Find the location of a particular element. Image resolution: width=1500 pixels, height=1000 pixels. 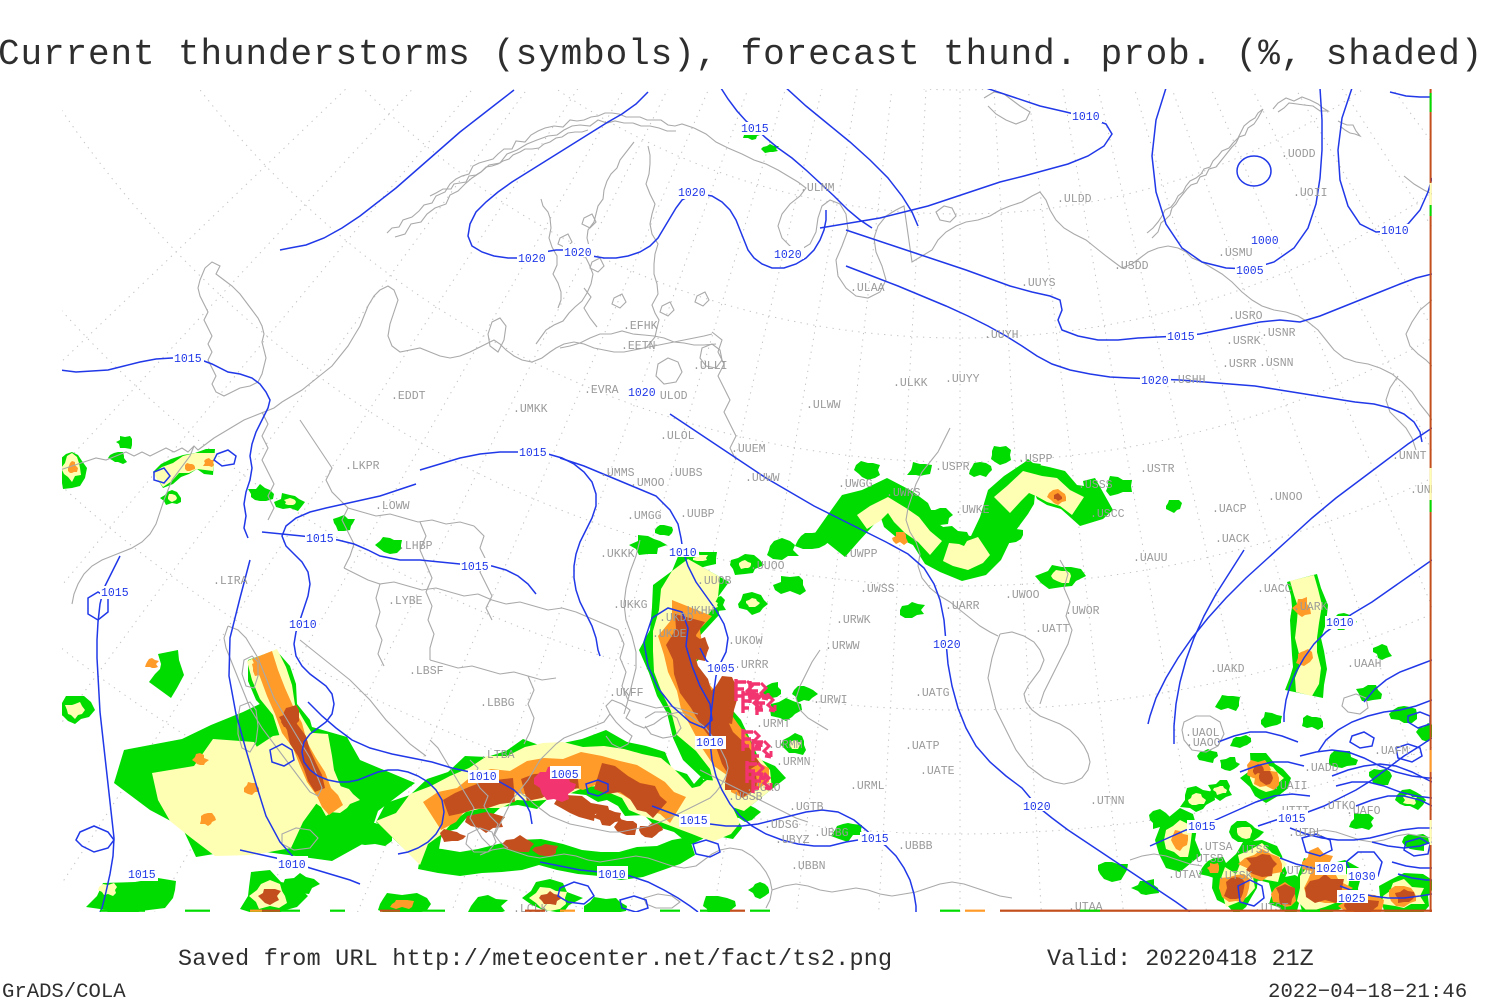

svg-text: .UWKE is located at coordinates (972, 510).